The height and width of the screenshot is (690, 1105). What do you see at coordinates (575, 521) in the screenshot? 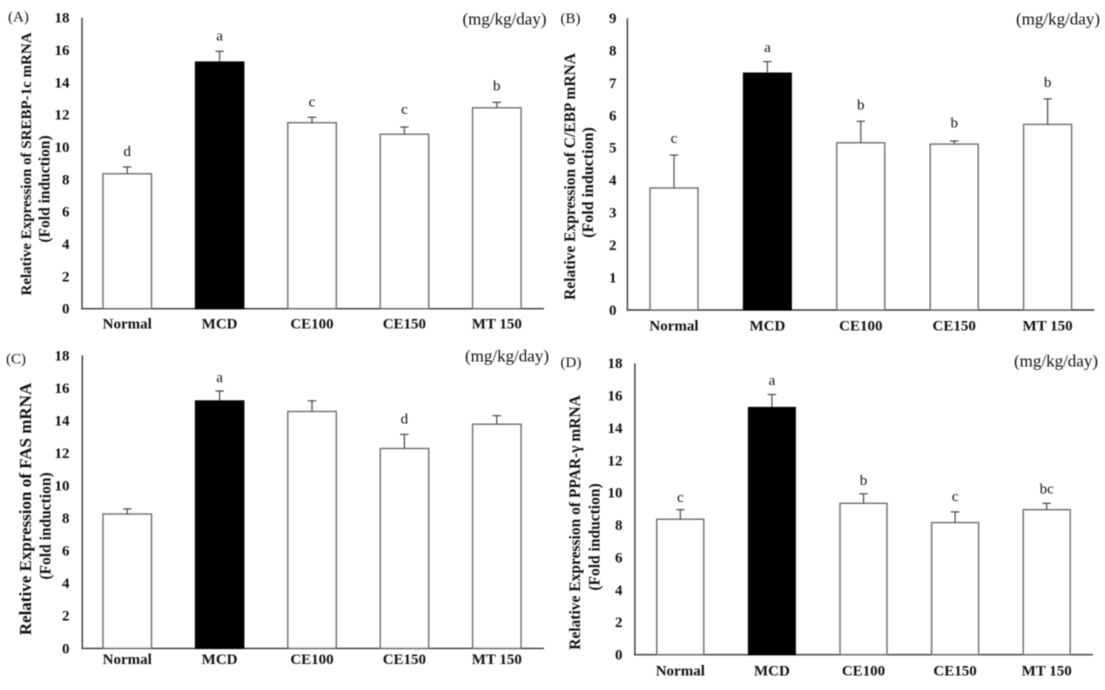
I see `svg-text:Relative Expression of PPAR-γ: Relative Expression of PPAR-γ mRNA` at bounding box center [575, 521].